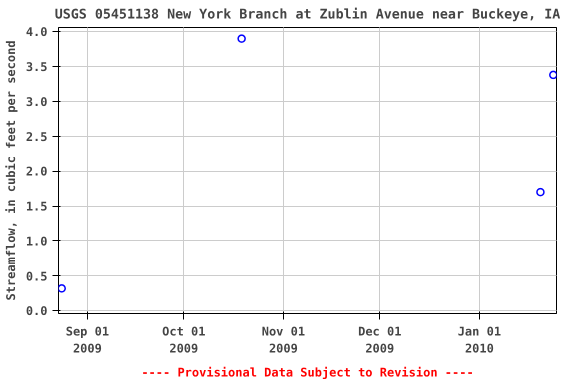  What do you see at coordinates (88, 340) in the screenshot?
I see `x-tick-label: Sep 01 2009` at bounding box center [88, 340].